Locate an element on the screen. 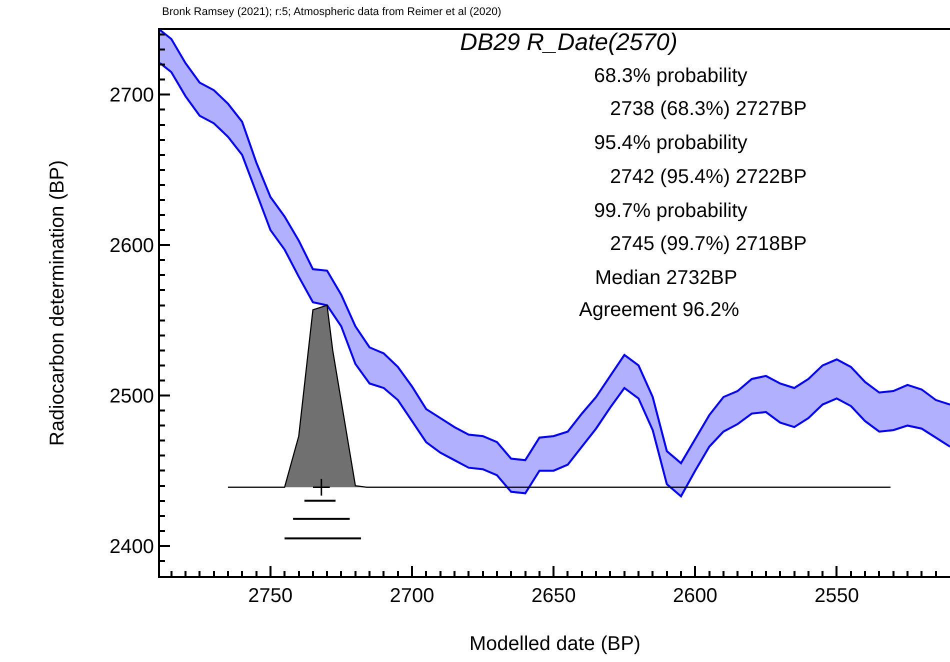  x-tick-label: 2600 is located at coordinates (695, 596).